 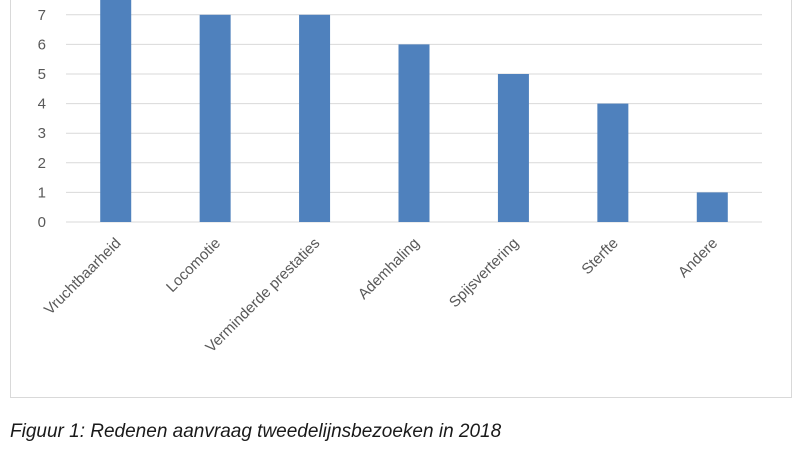 I want to click on y-tick-label: 4, so click(x=42, y=104).